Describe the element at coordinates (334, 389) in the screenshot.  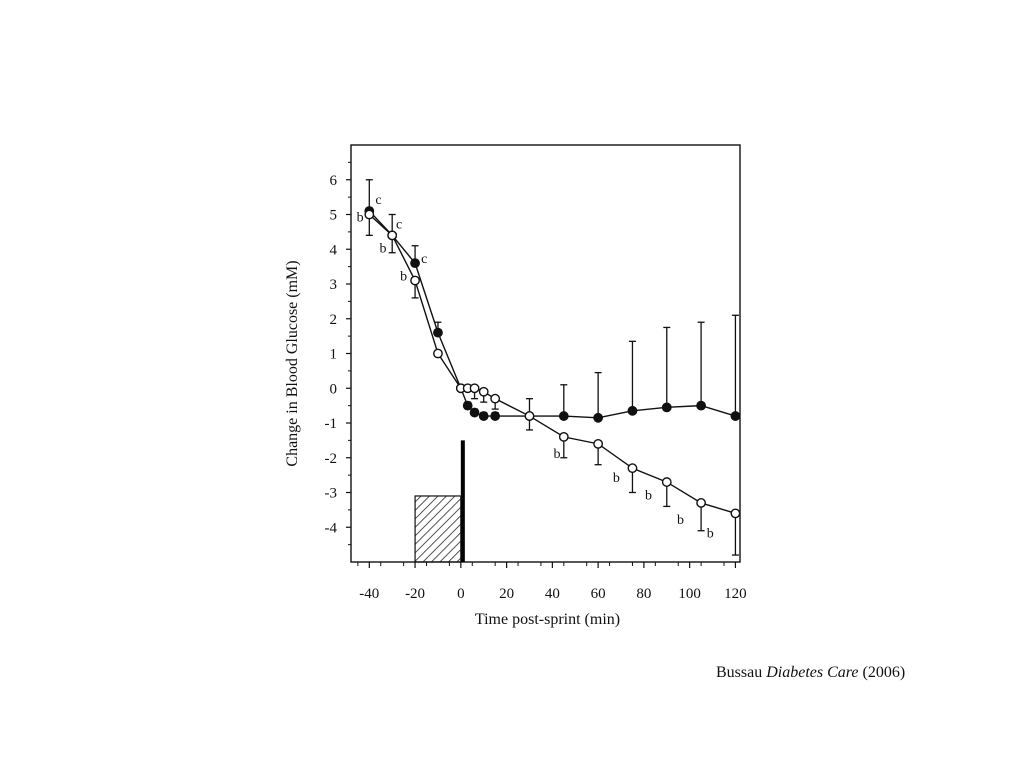
I see `y-tick-label: 0` at that location.